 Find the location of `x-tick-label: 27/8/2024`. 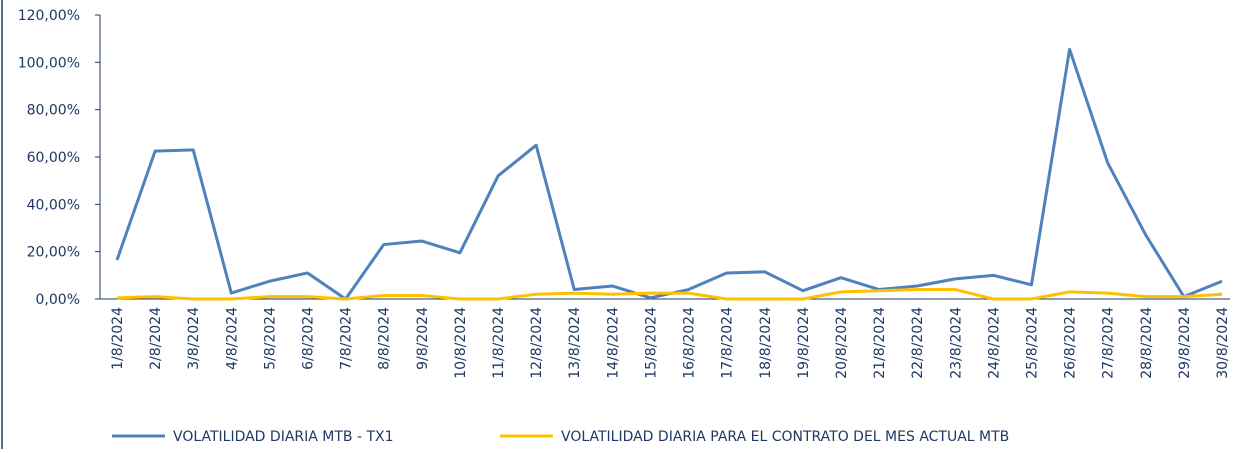

x-tick-label: 27/8/2024 is located at coordinates (1109, 343).